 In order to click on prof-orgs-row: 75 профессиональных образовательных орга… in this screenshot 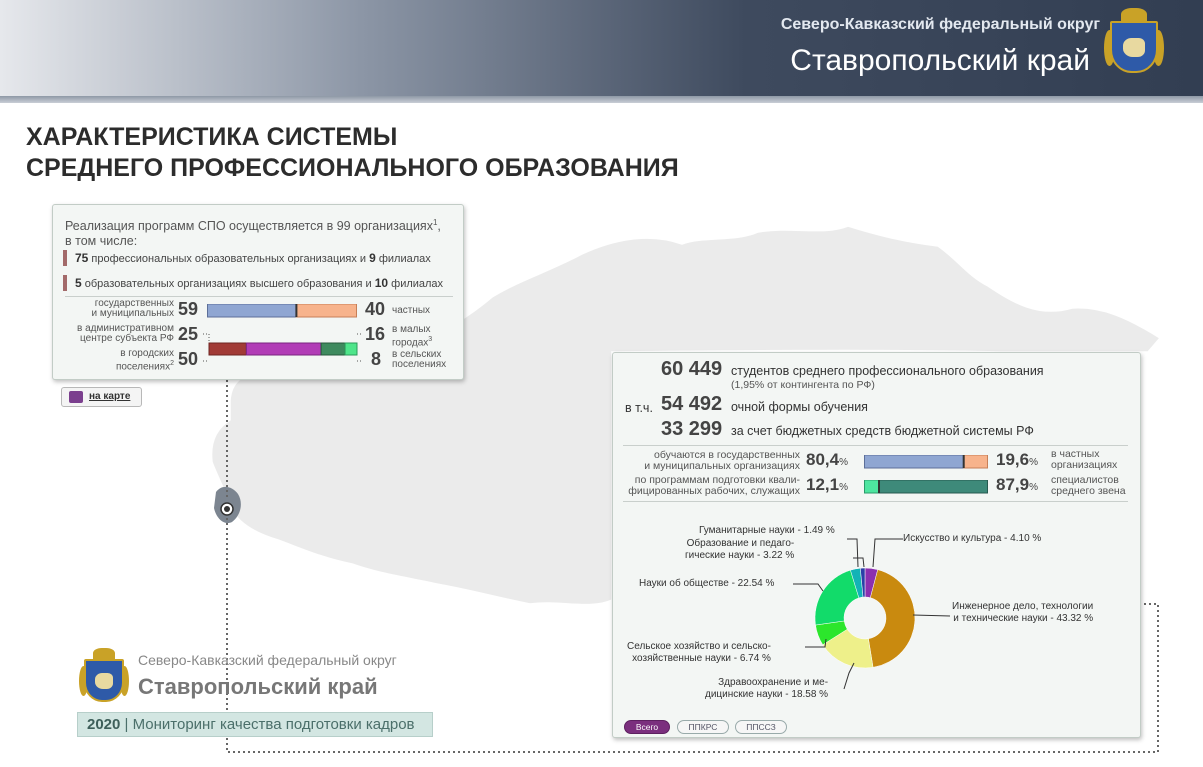, I will do `click(247, 258)`.